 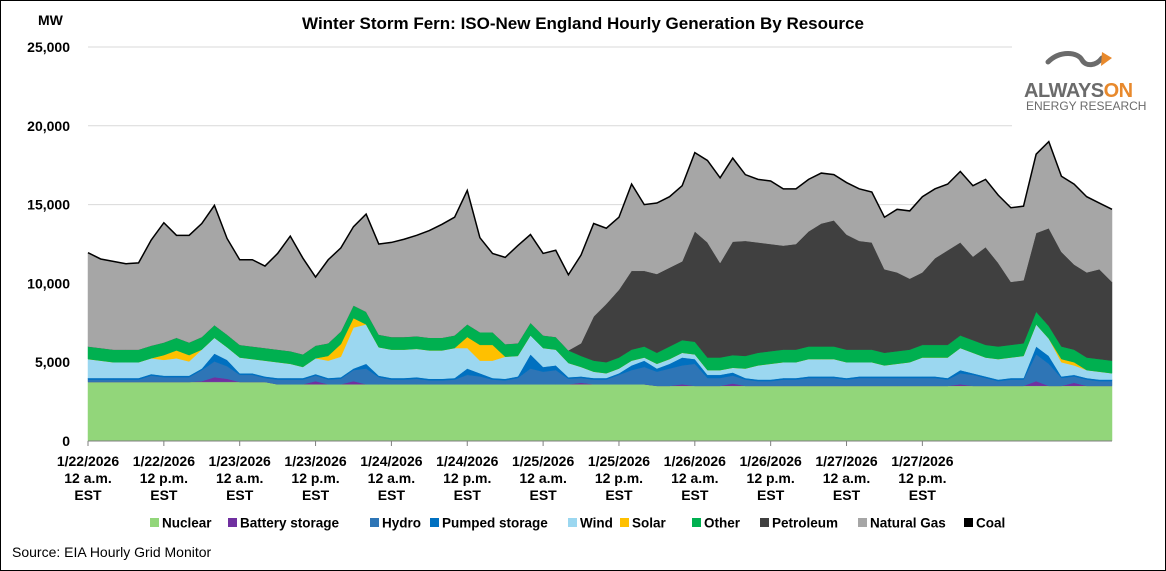 I want to click on y-tick-label: 10,000, so click(x=48, y=283).